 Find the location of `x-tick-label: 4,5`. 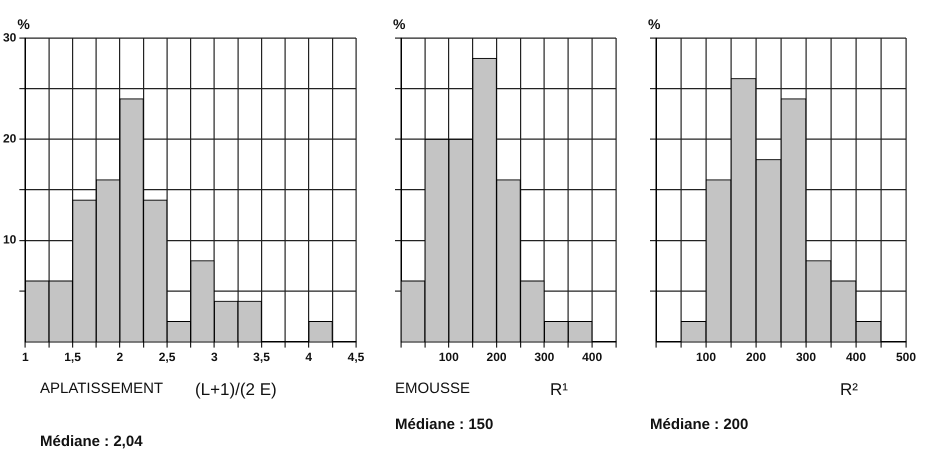

x-tick-label: 4,5 is located at coordinates (356, 357).